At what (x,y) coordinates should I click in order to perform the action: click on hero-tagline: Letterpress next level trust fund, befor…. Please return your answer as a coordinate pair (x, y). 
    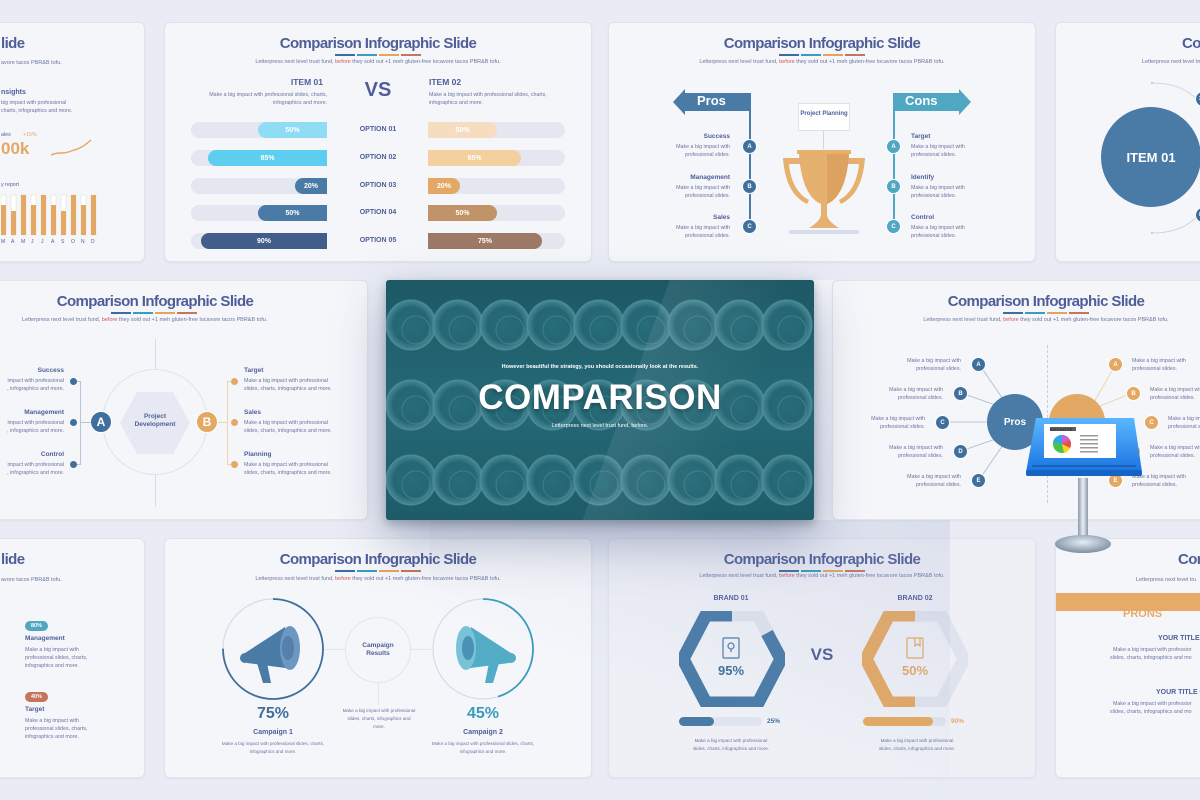
    Looking at the image, I should click on (600, 426).